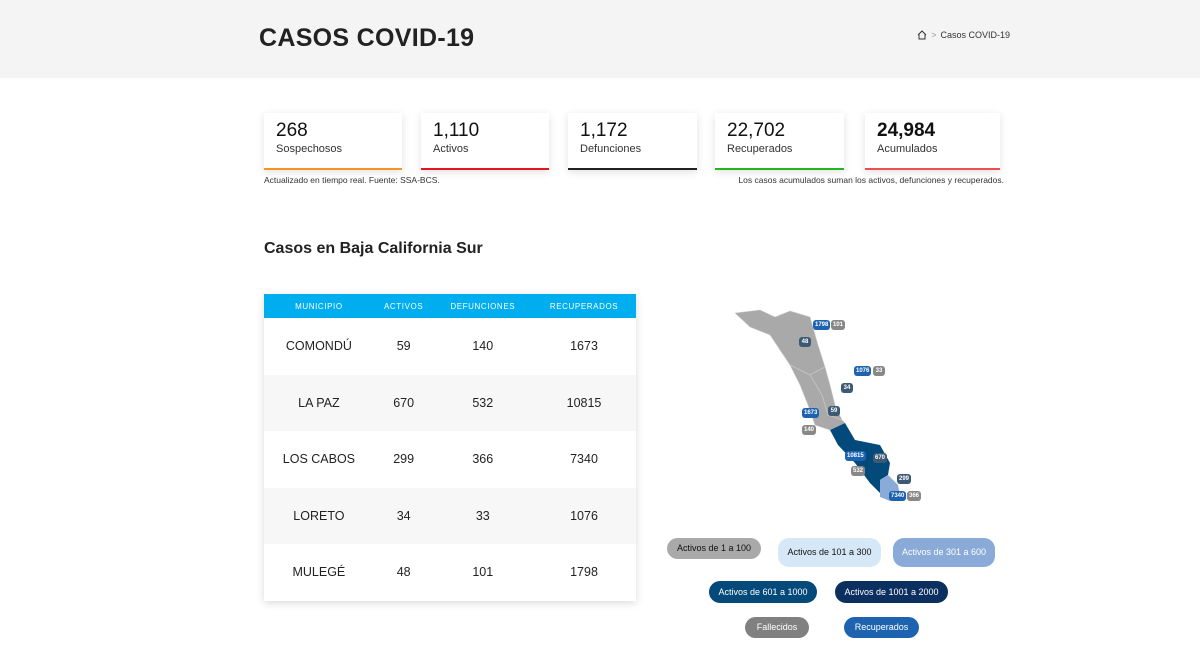  I want to click on breadcrumb-current: Casos COVID-19, so click(975, 35).